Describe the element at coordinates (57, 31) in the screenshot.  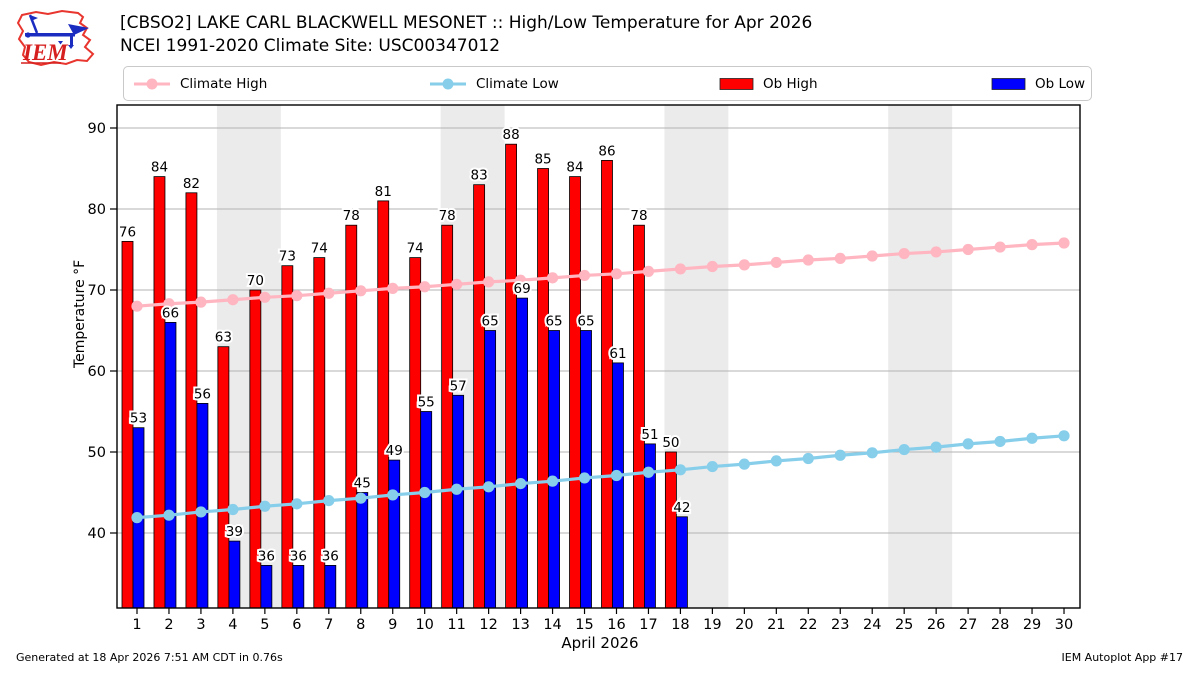
I see `weather-vane-icon` at that location.